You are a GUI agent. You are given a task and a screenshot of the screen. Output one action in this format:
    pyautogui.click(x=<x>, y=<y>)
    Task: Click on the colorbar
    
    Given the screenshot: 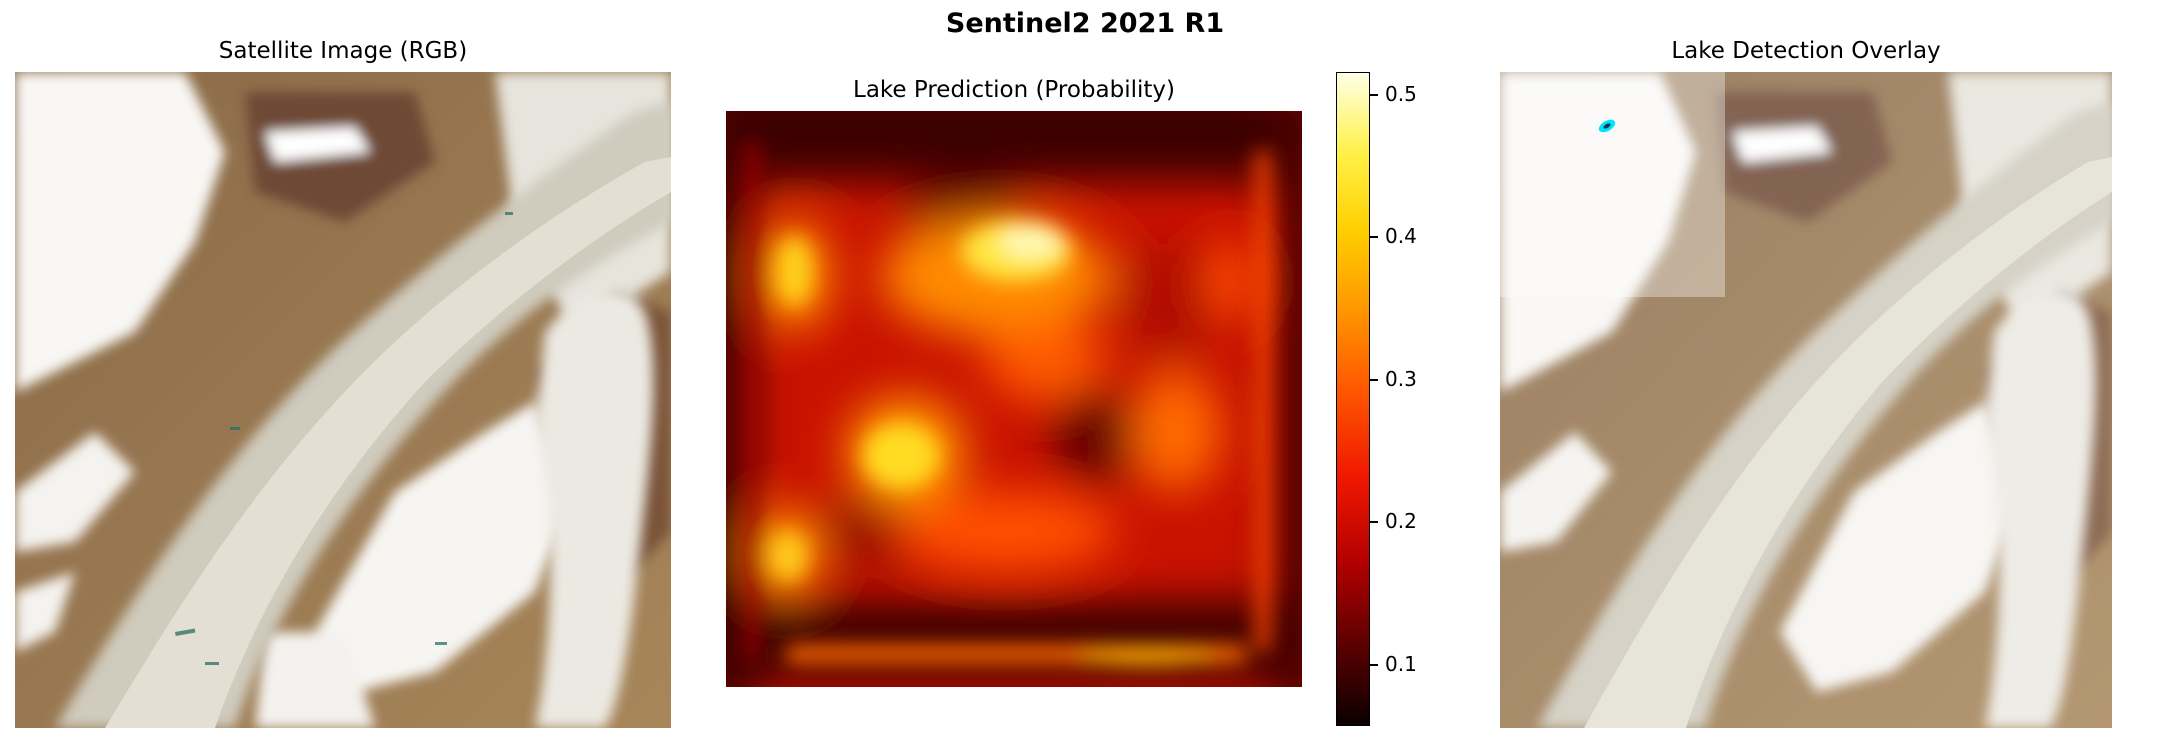 What is the action you would take?
    pyautogui.click(x=1353, y=399)
    